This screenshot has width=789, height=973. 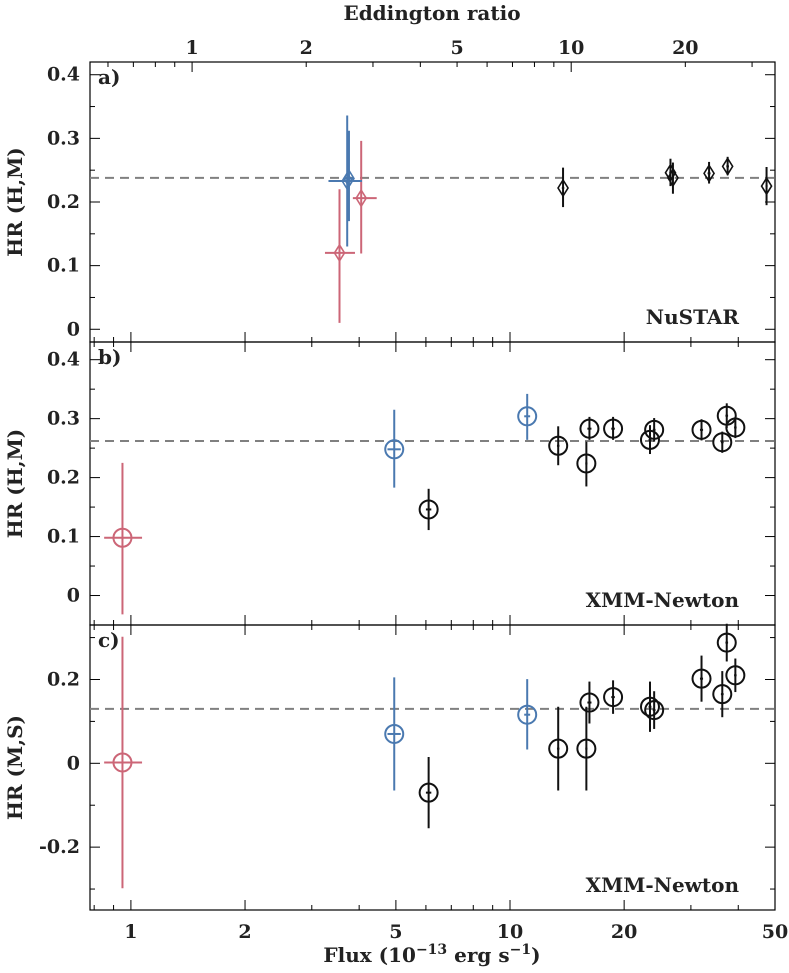 What do you see at coordinates (535, 955) in the screenshot?
I see `x-axis-title-close: )` at bounding box center [535, 955].